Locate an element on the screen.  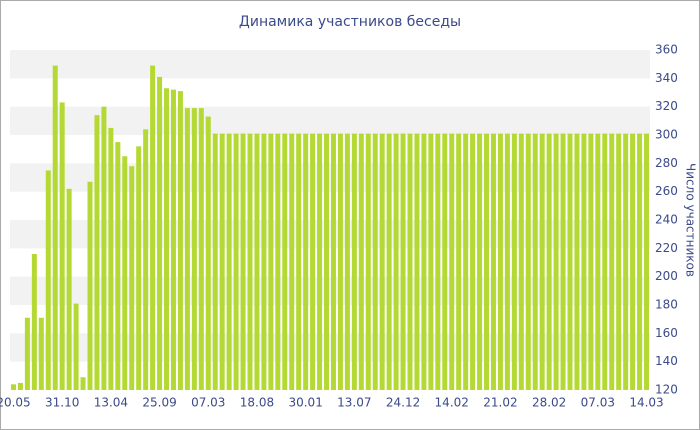
y-tick-label: 280 is located at coordinates (666, 163).